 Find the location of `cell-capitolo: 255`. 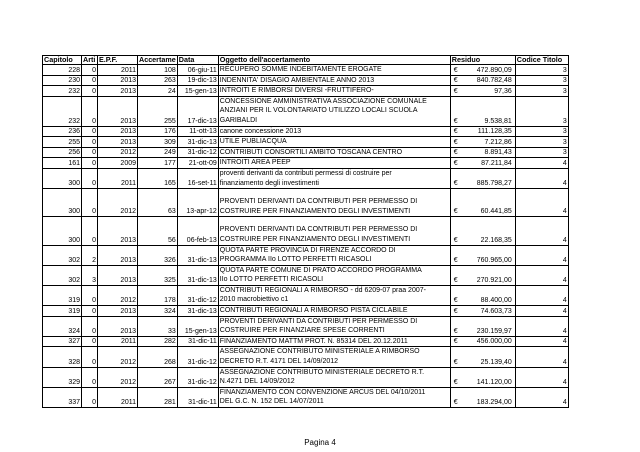

cell-capitolo: 255 is located at coordinates (62, 142).